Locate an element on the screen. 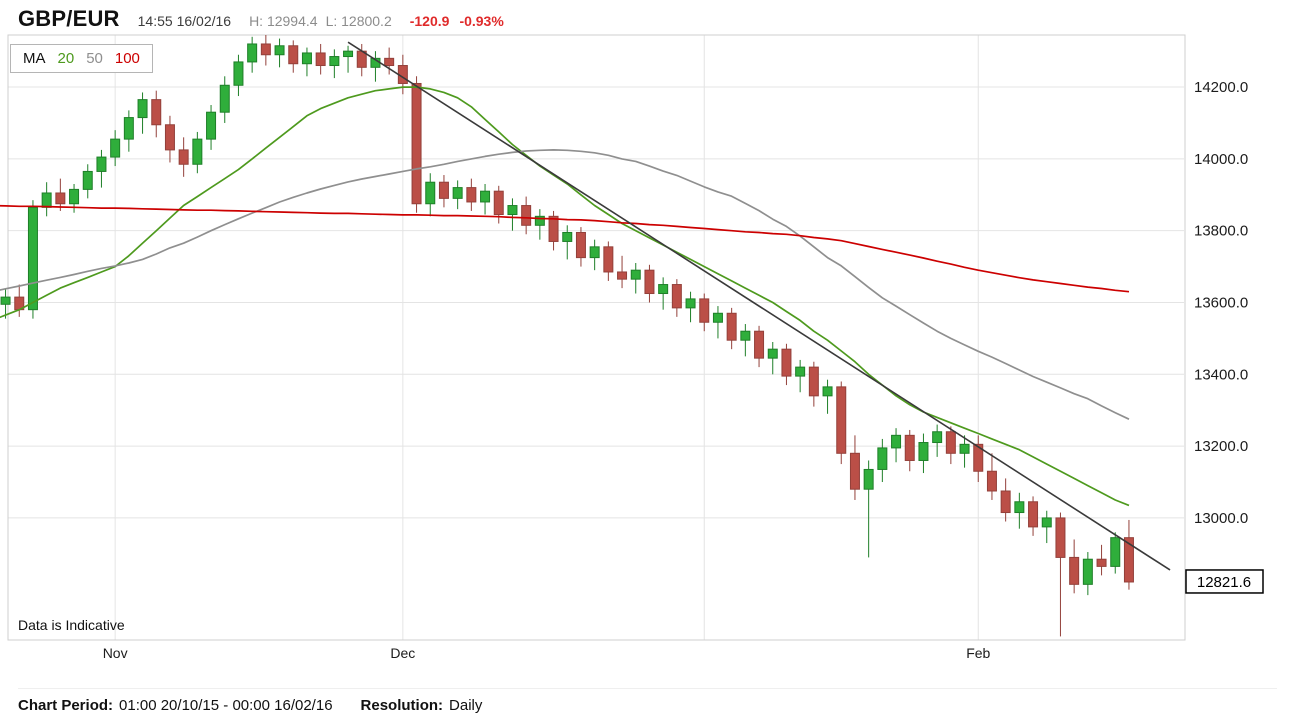  svg-text: 13200.0 is located at coordinates (1221, 446).